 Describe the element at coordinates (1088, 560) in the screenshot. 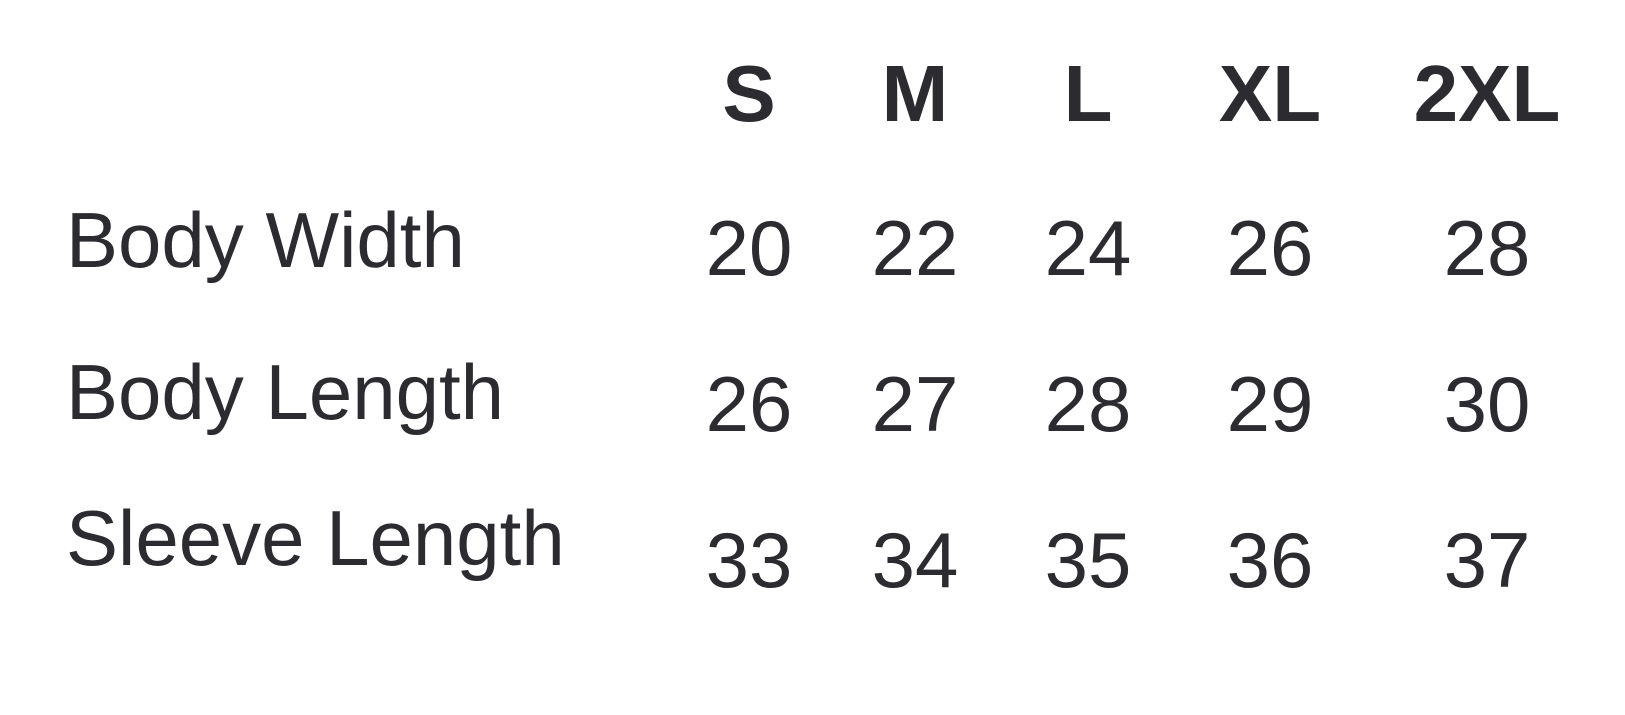

I see `cell-value: 35` at that location.